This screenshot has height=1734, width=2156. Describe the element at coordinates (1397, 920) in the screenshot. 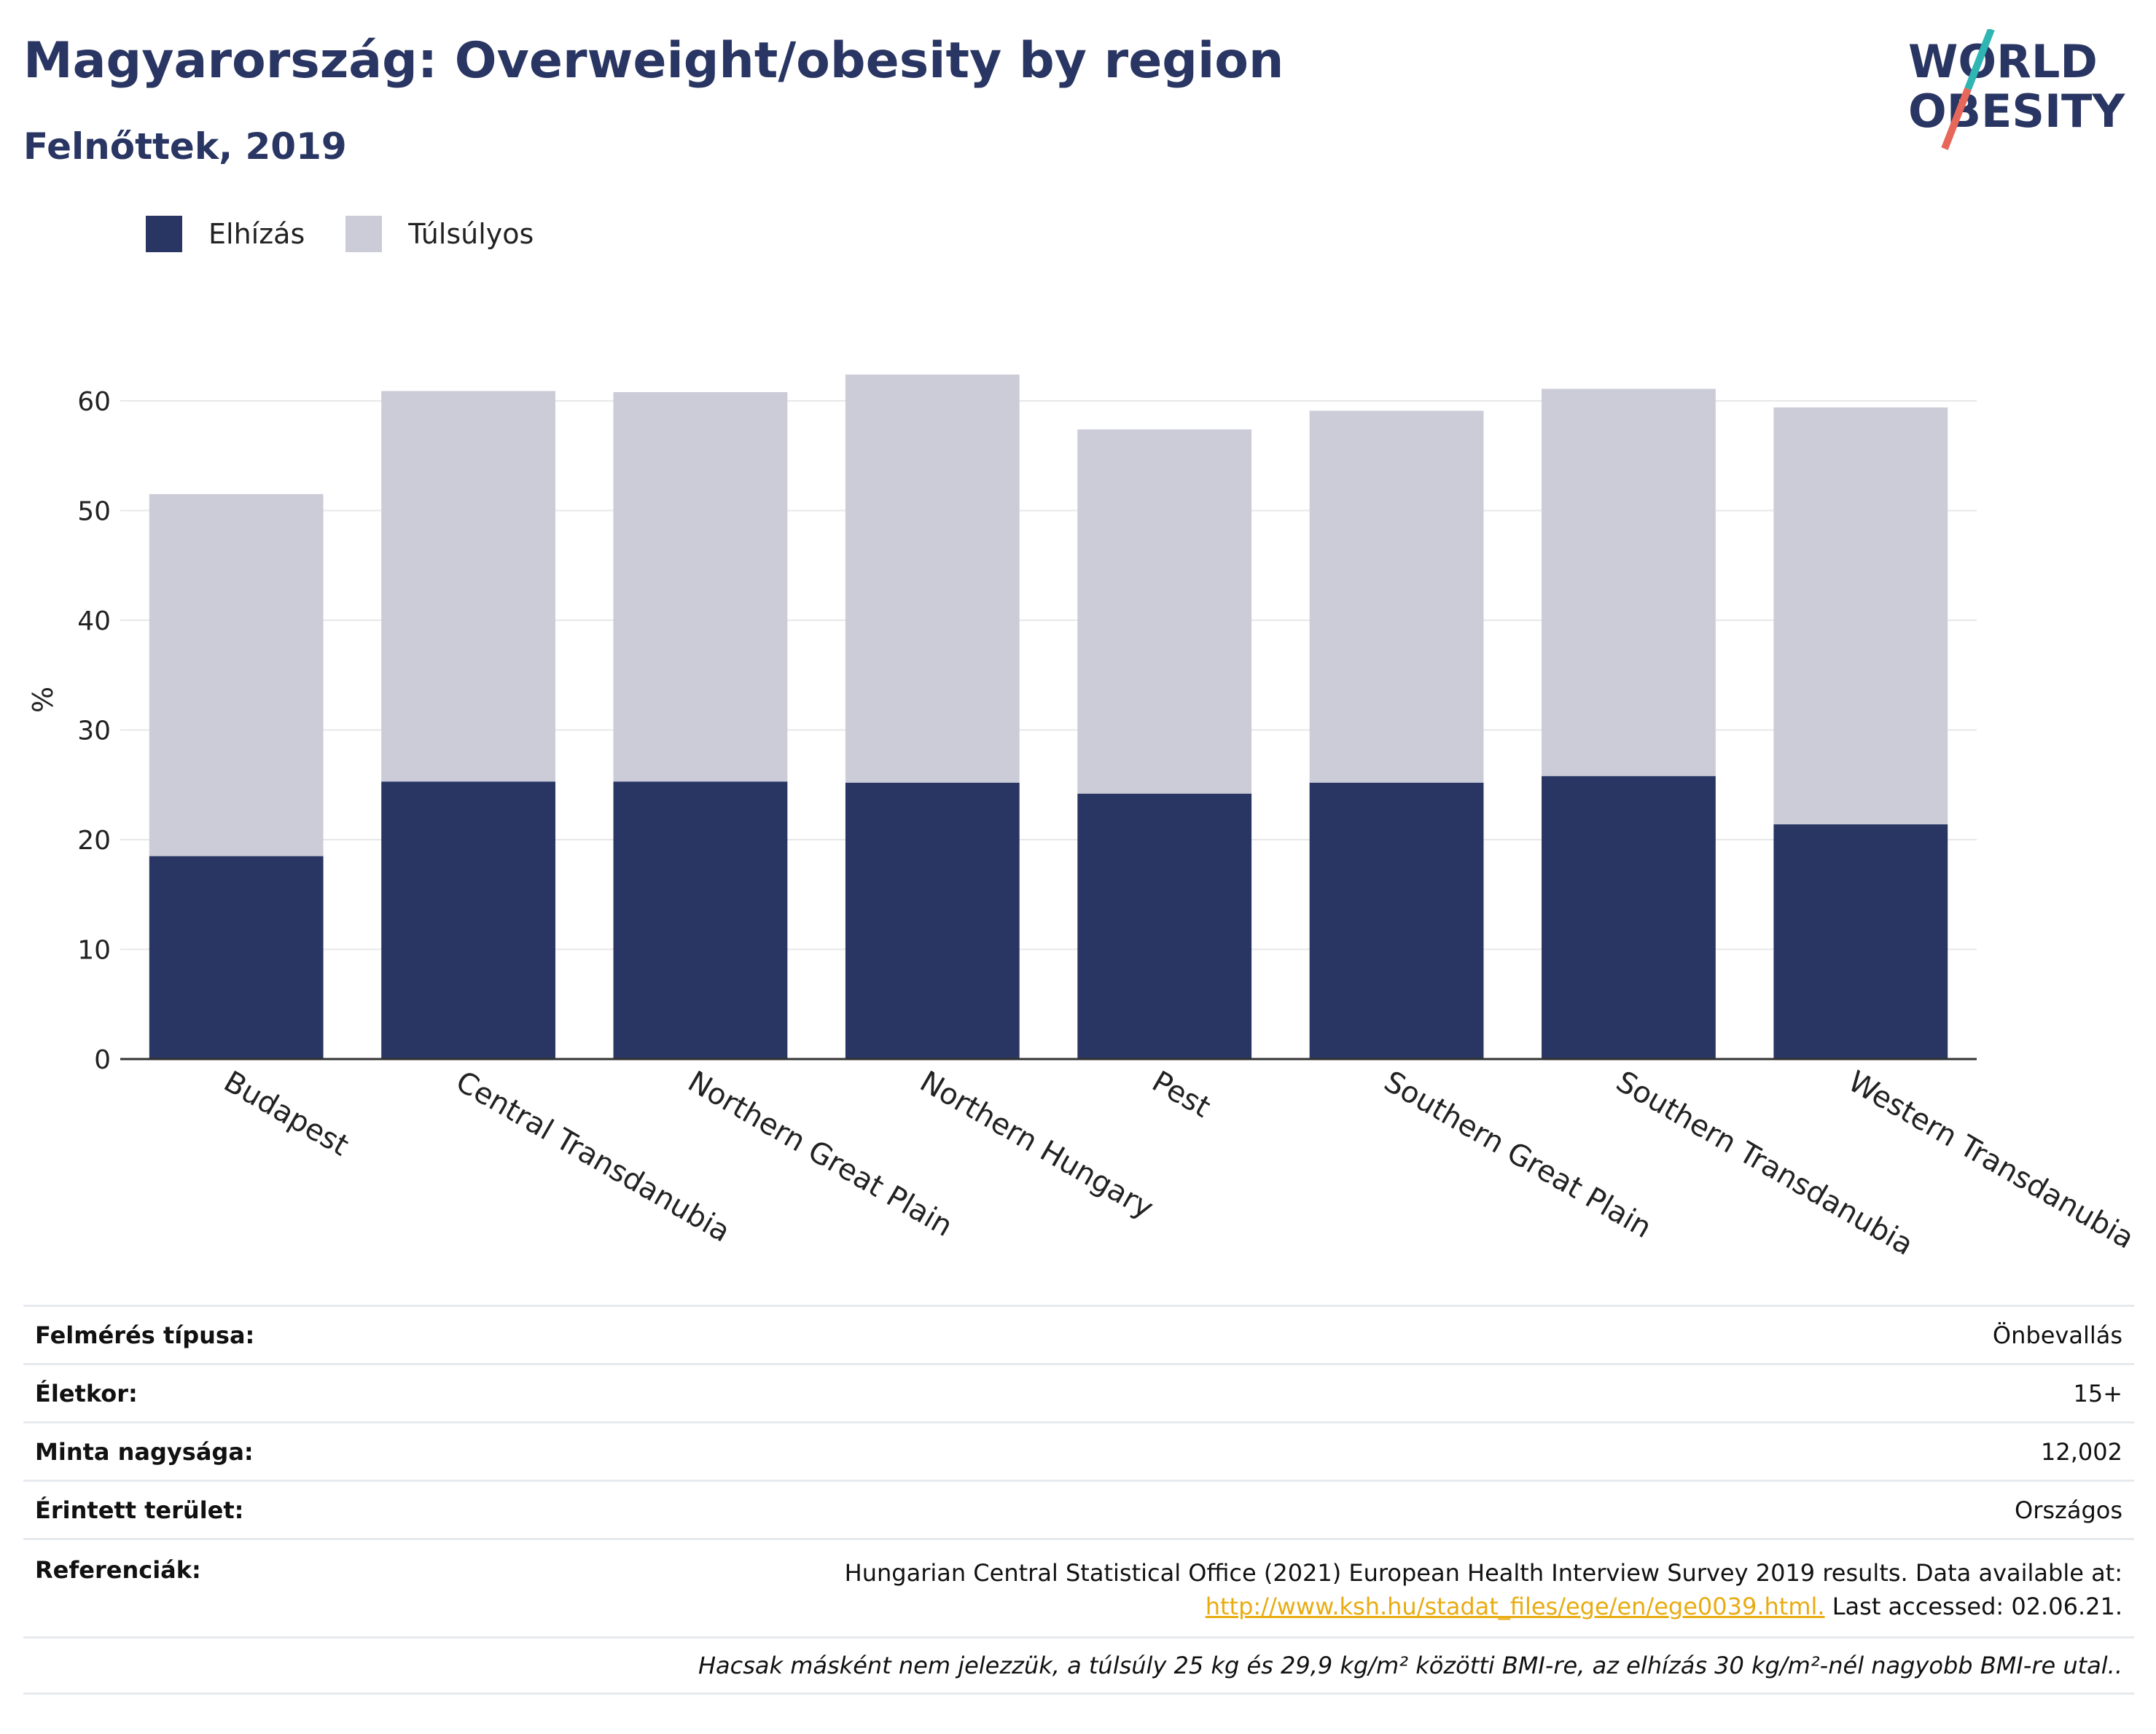

I see `bar-obesity-southern-great-plain` at that location.